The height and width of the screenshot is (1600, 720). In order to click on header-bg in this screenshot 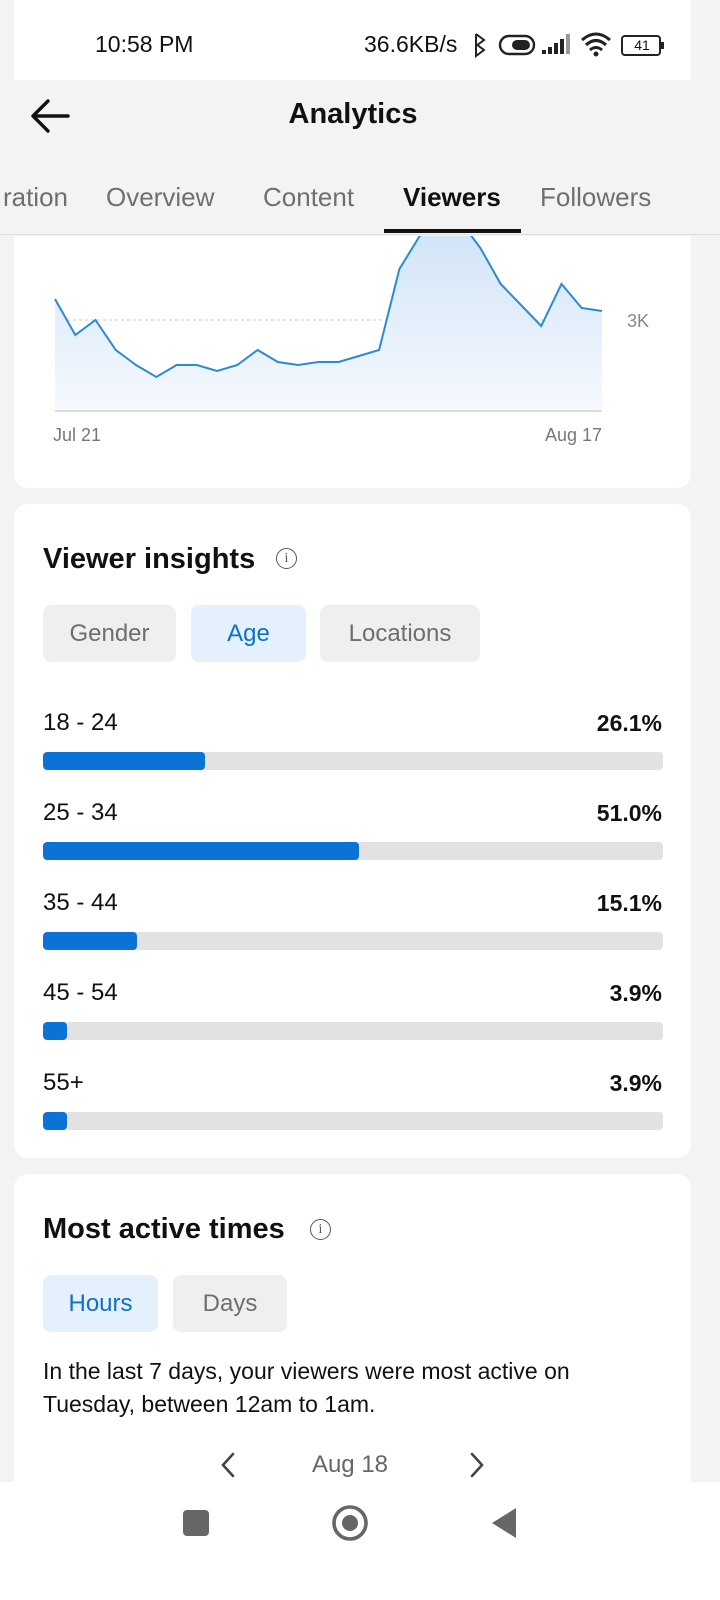, I will do `click(360, 158)`.